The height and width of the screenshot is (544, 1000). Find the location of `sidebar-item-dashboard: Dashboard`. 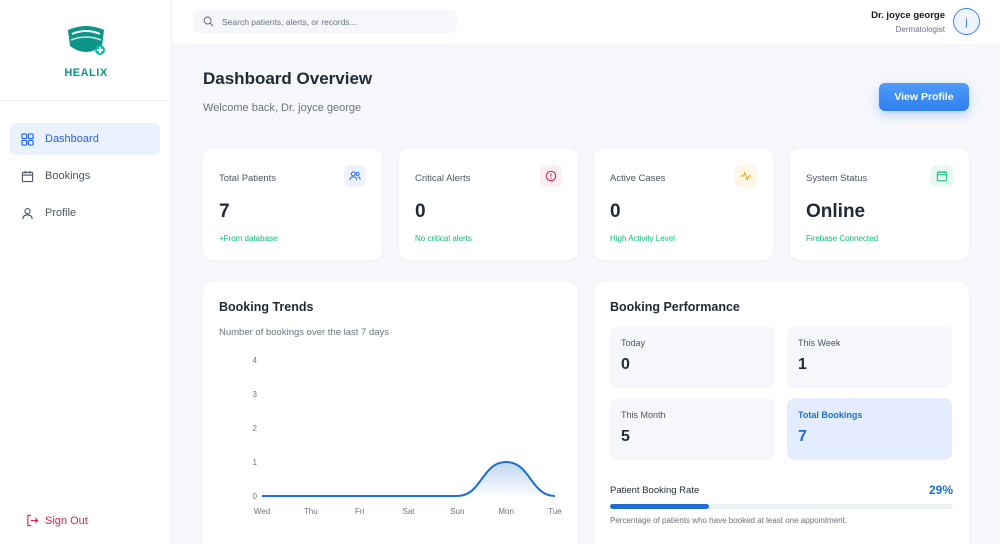

sidebar-item-dashboard: Dashboard is located at coordinates (85, 139).